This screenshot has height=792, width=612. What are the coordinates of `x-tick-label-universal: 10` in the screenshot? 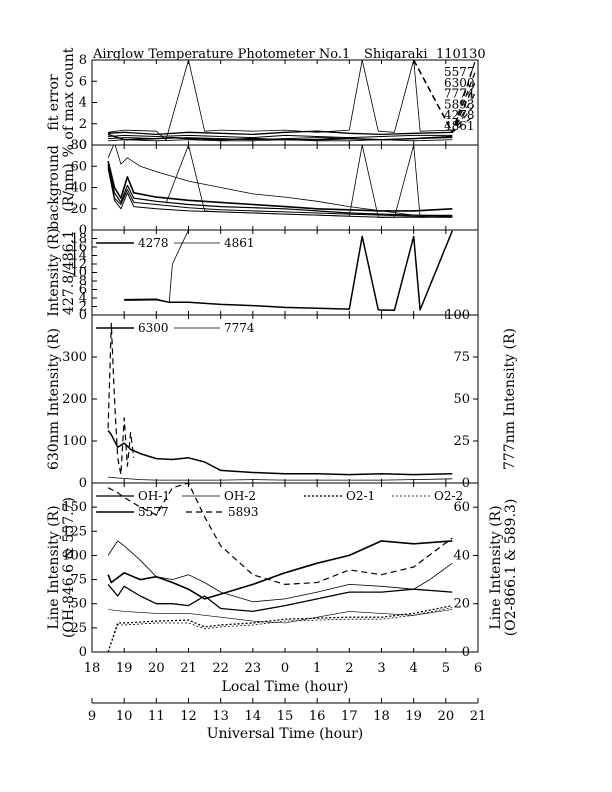 It's located at (124, 716).